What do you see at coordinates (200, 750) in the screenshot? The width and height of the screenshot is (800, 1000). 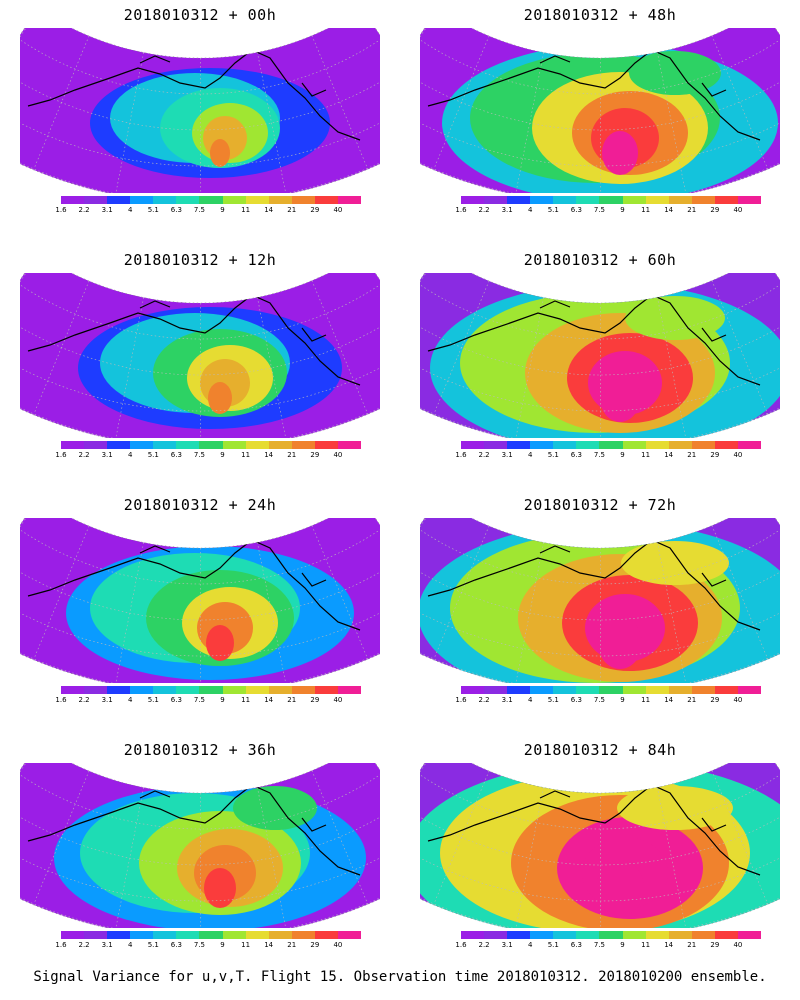 I see `panel-title: 2018010312 + 36h` at bounding box center [200, 750].